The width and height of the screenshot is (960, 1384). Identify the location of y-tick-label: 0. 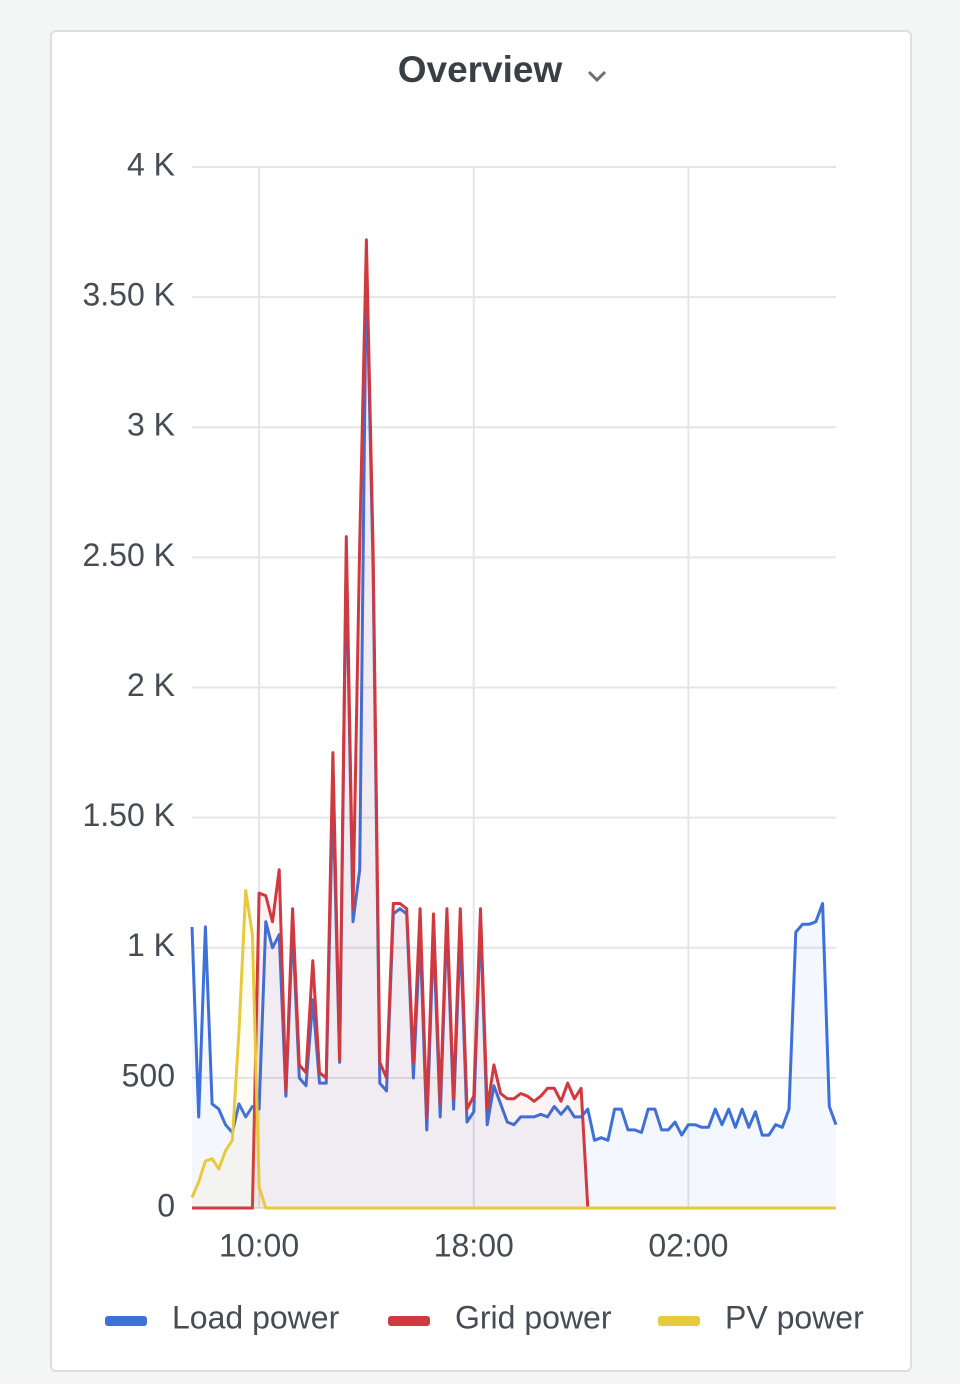
(166, 1205).